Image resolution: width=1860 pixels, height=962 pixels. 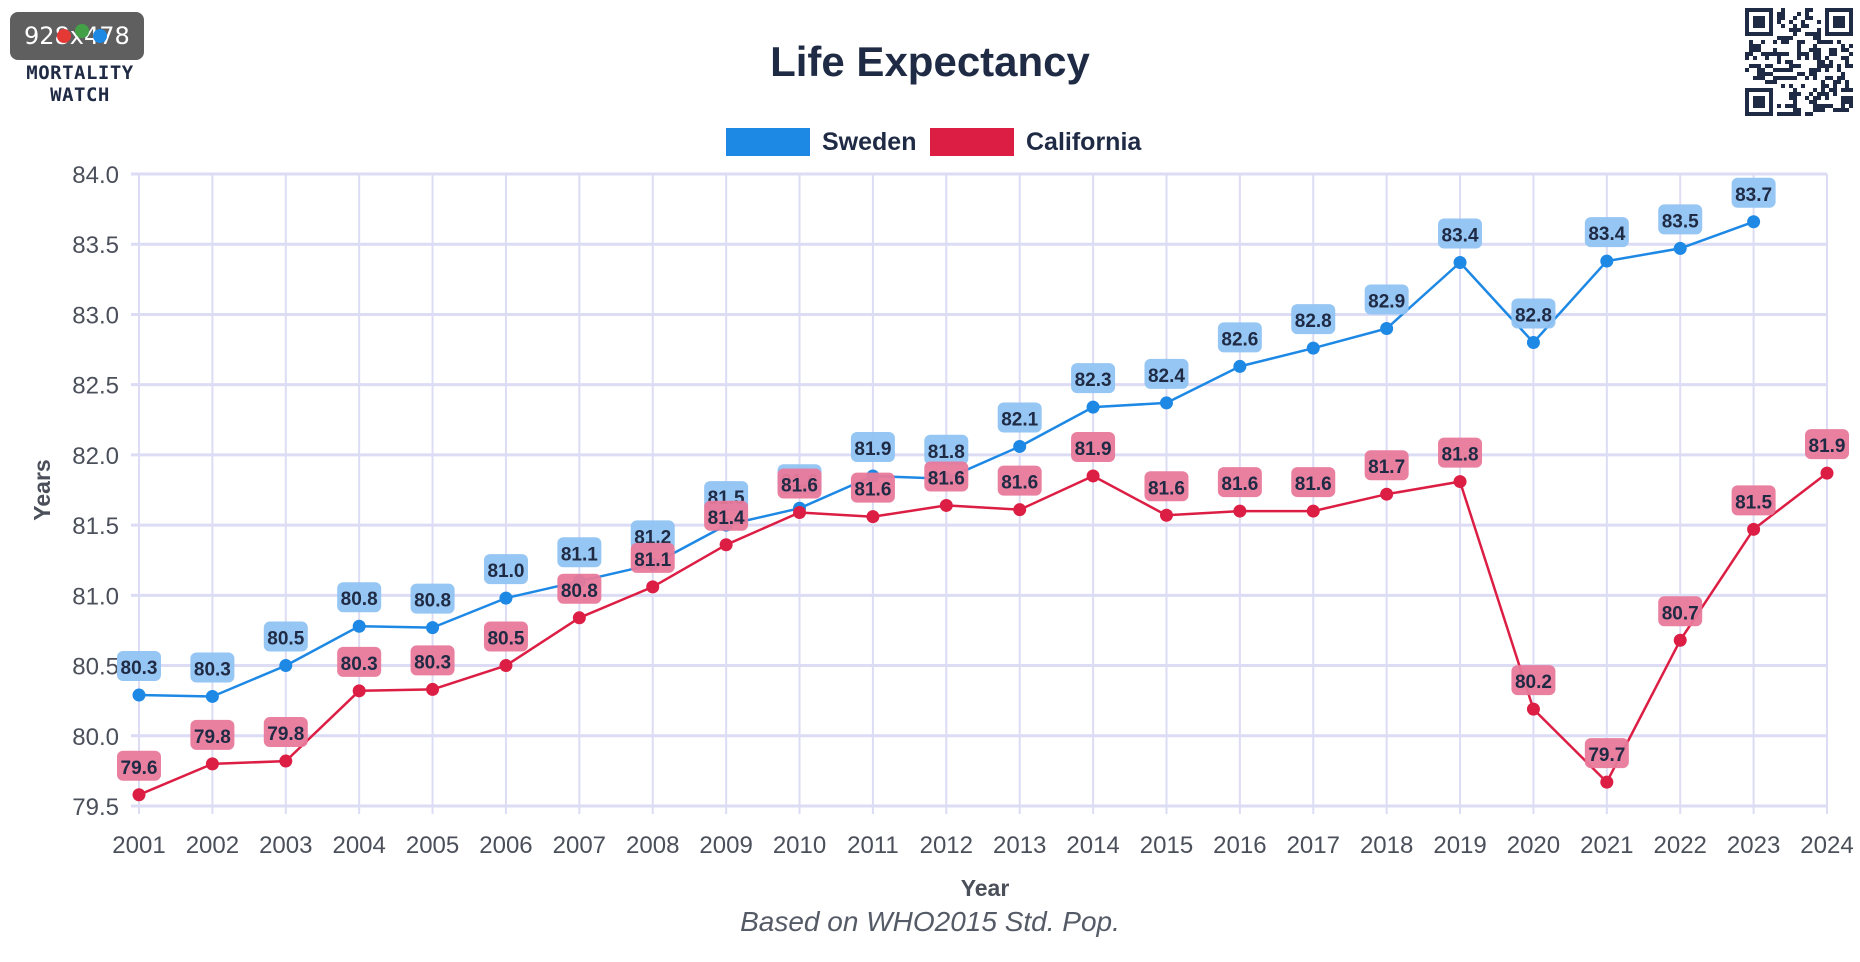 What do you see at coordinates (285, 639) in the screenshot?
I see `data-label-sweden: 80.5` at bounding box center [285, 639].